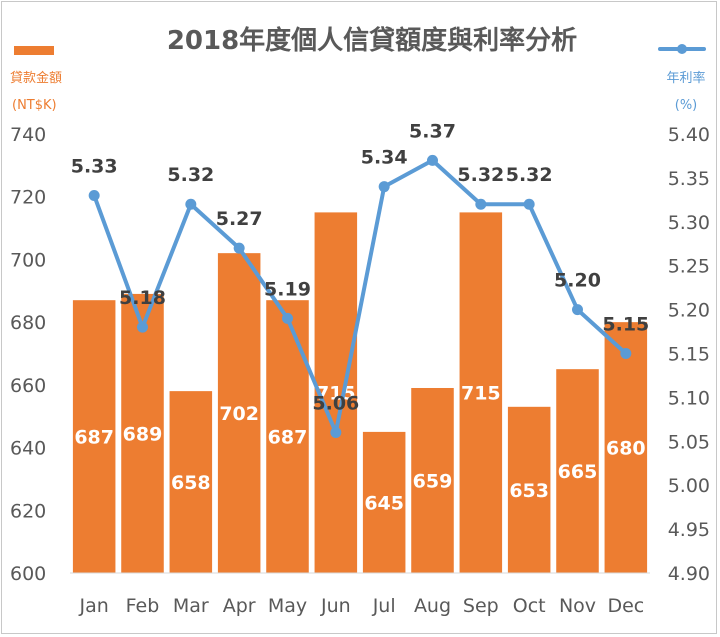 The image size is (720, 637). Describe the element at coordinates (577, 606) in the screenshot. I see `category-label: Nov` at that location.